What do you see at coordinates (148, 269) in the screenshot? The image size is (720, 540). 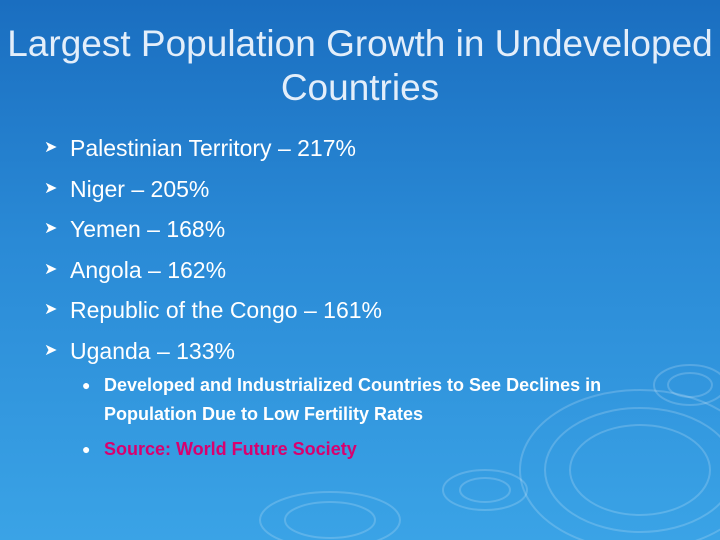 I see `bullet-text: Angola – 162%` at bounding box center [148, 269].